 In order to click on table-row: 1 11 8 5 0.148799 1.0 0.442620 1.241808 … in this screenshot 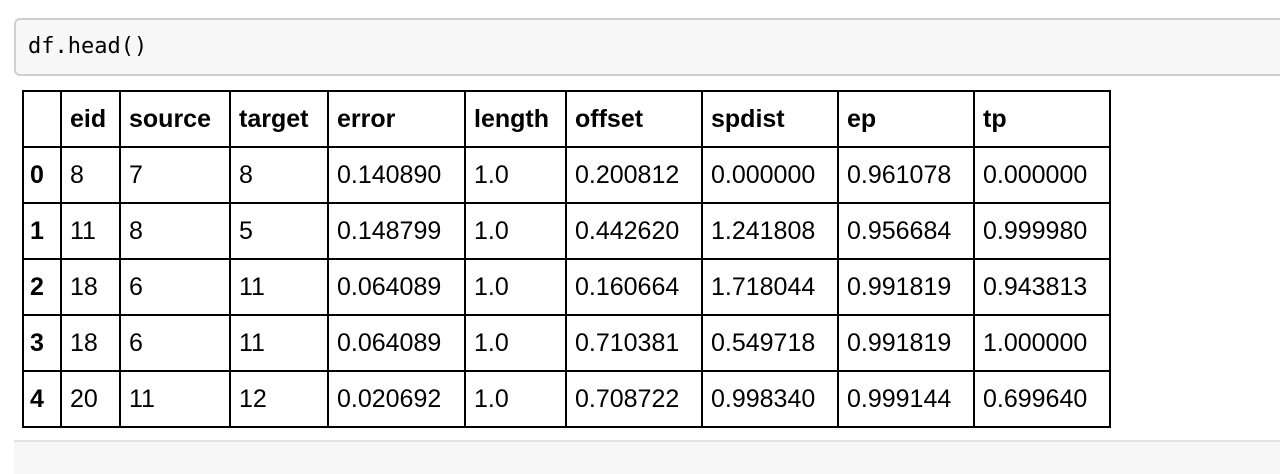, I will do `click(566, 231)`.